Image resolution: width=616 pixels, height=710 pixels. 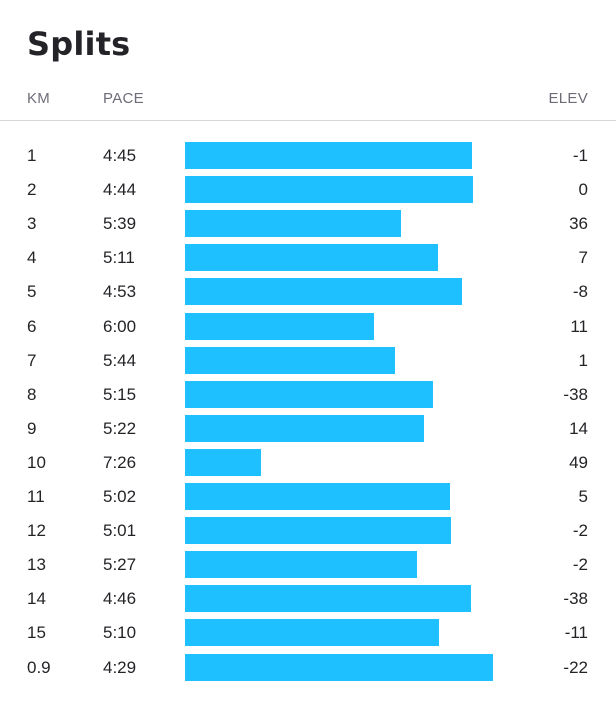 I want to click on split-km: 2, so click(x=32, y=189).